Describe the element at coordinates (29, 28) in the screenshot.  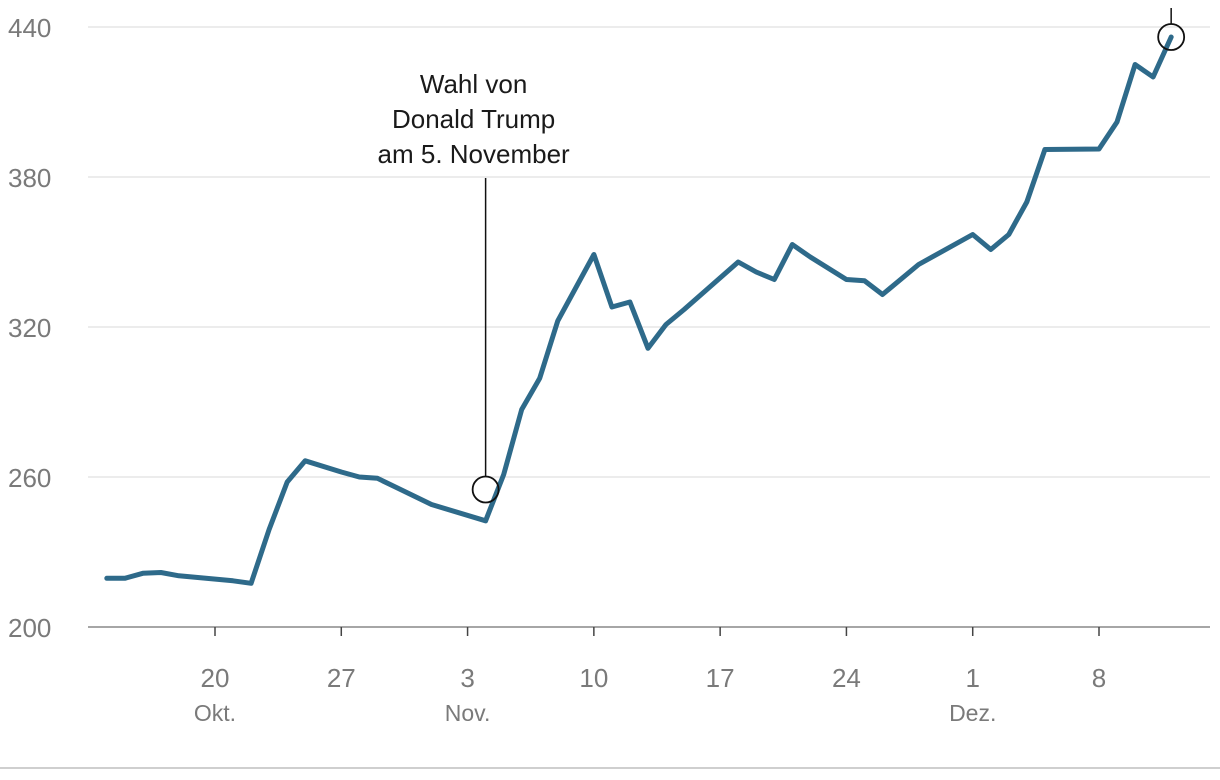
I see `y-tick-label: 440` at that location.